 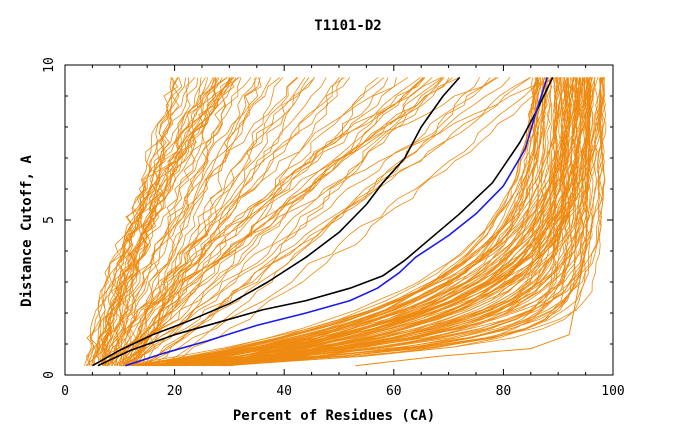 What do you see at coordinates (394, 391) in the screenshot?
I see `x-tick-label: 60` at bounding box center [394, 391].